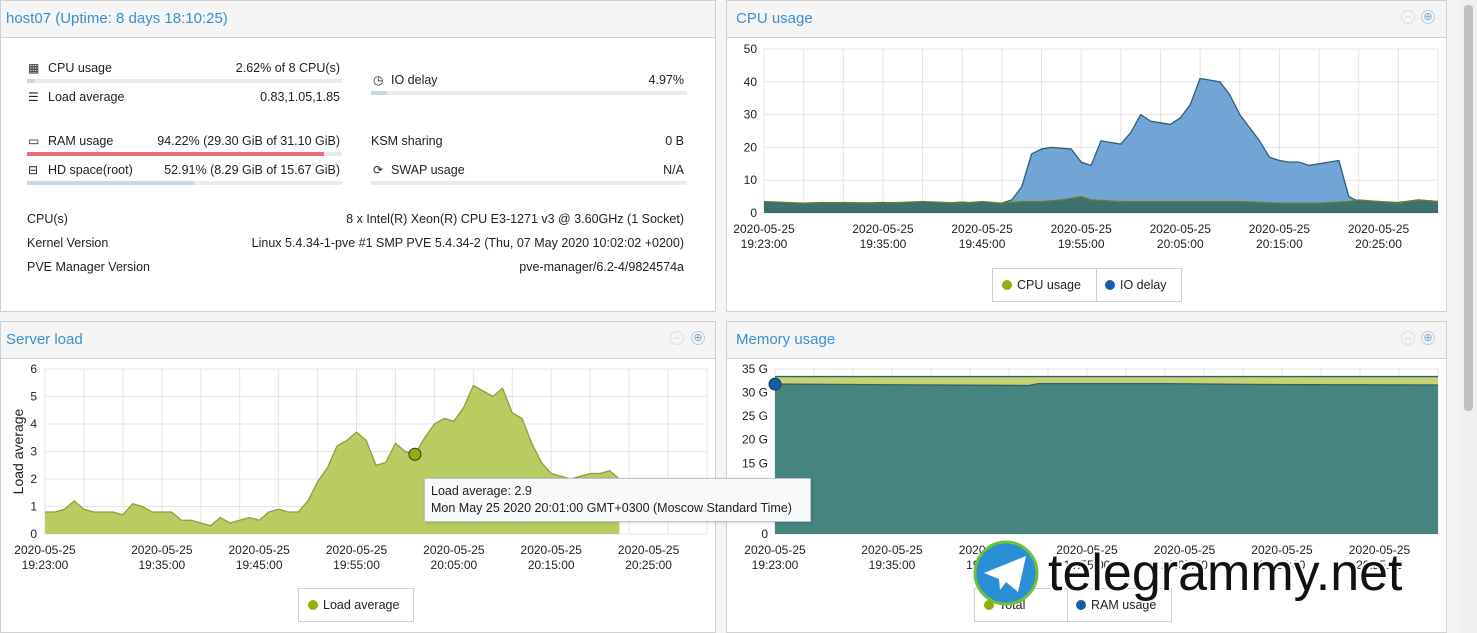 Image resolution: width=1477 pixels, height=633 pixels. I want to click on y-axis-label: Load average, so click(18, 451).